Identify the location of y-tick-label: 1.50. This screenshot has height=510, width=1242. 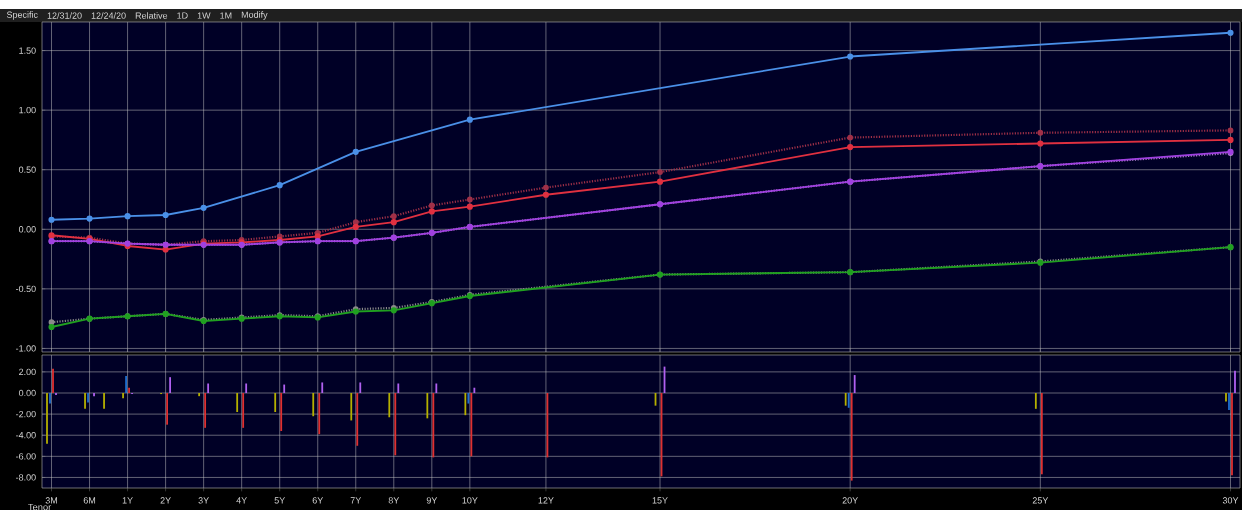
(27, 50).